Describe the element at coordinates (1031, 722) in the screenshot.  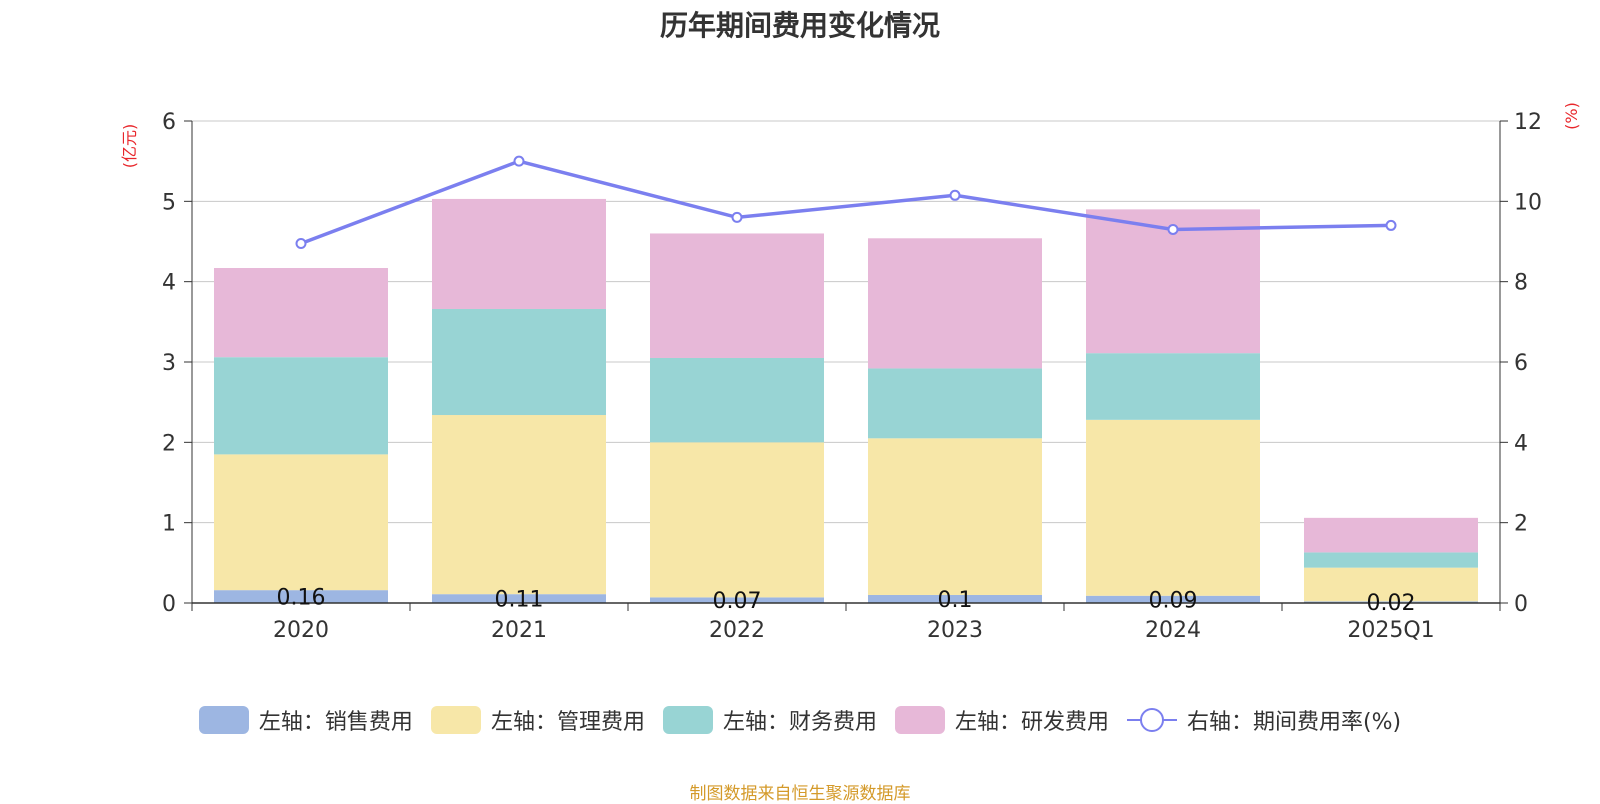
I see `legend-label: 左轴：研发费用` at that location.